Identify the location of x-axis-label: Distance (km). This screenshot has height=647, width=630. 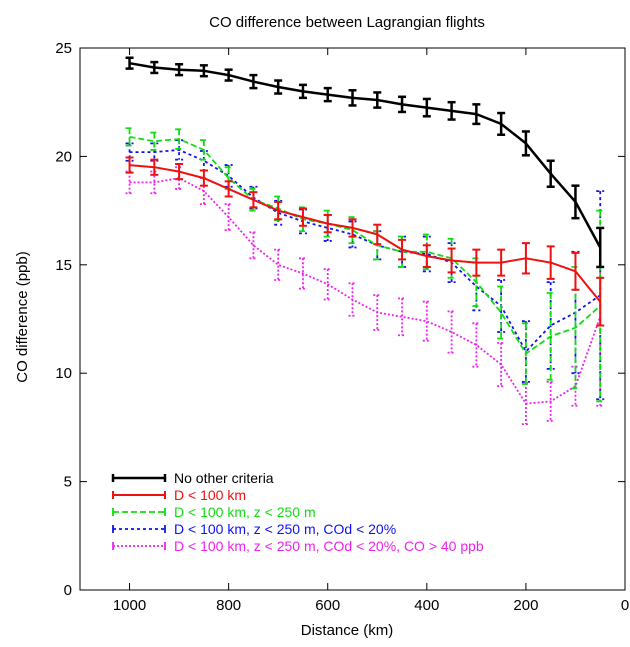
(347, 630).